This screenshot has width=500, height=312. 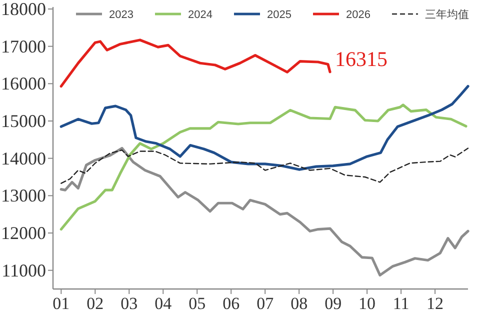 I want to click on x-tick-label: 06, so click(x=231, y=303).